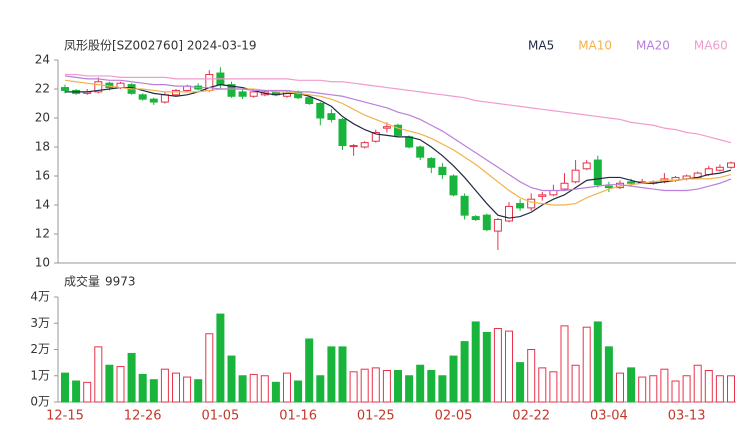 This screenshot has height=440, width=740. What do you see at coordinates (711, 46) in the screenshot?
I see `legend-entry: MA60` at bounding box center [711, 46].